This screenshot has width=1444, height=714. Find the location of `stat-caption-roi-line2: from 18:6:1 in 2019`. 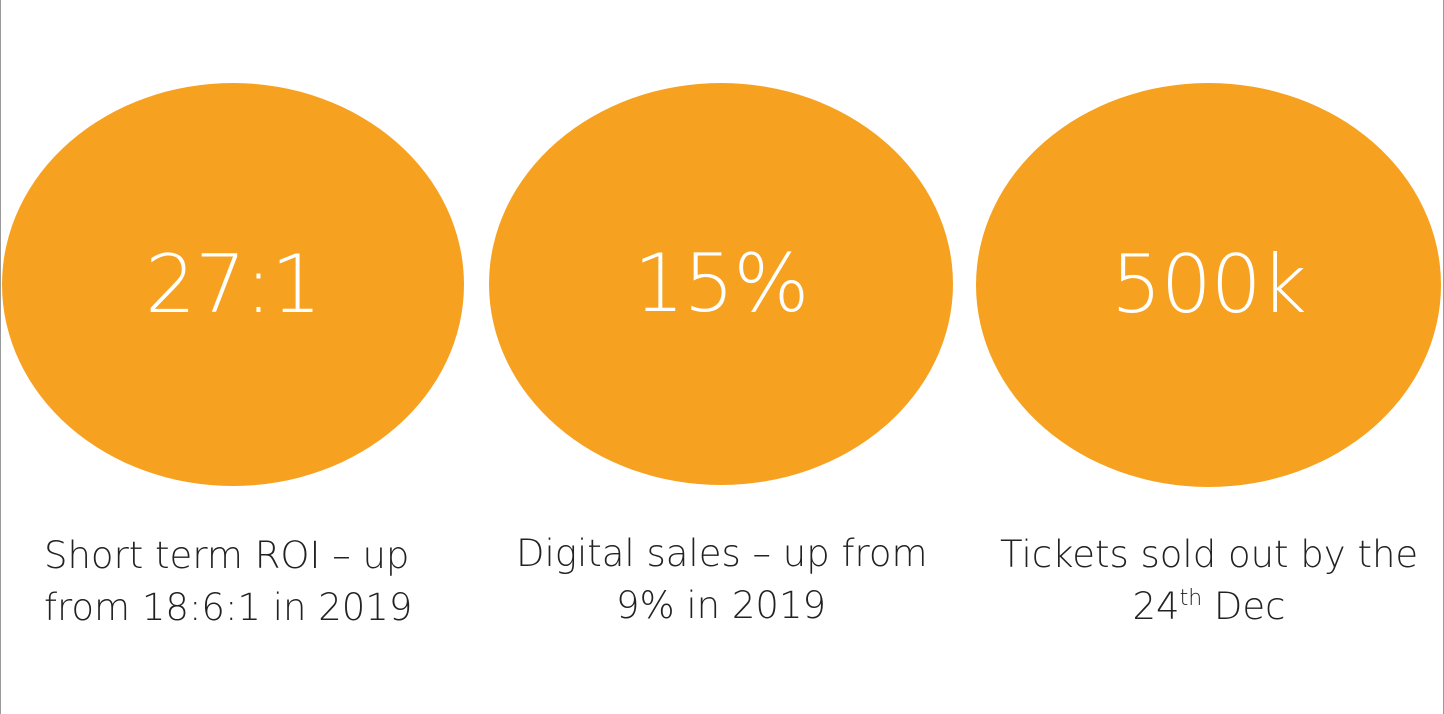

stat-caption-roi-line2: from 18:6:1 in 2019 is located at coordinates (228, 607).